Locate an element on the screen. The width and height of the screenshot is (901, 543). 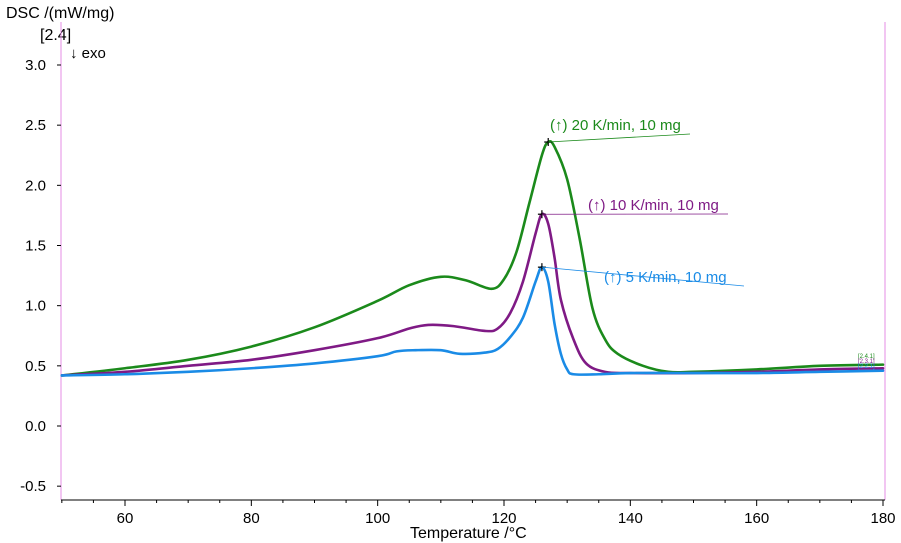
series-end-tag: [2.2.1] is located at coordinates (866, 367).